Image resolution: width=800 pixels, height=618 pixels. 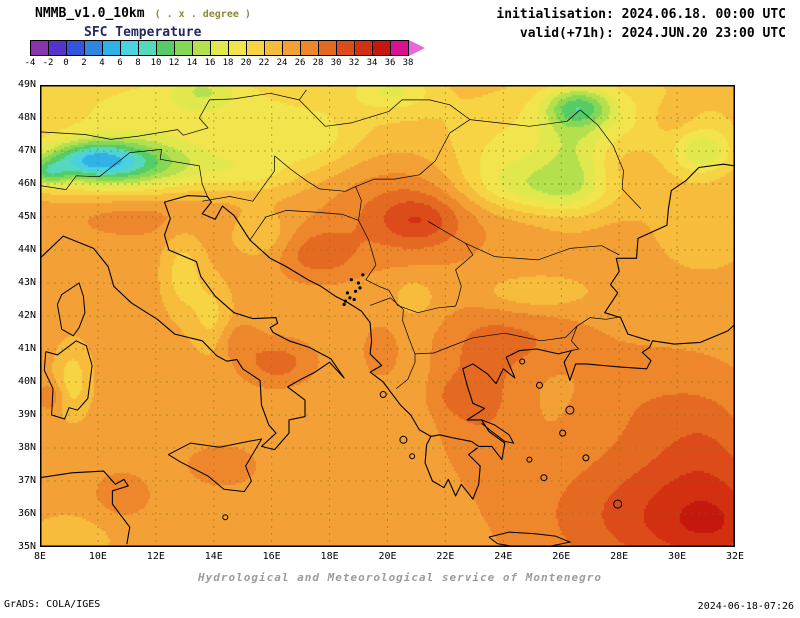 What do you see at coordinates (26, 84) in the screenshot?
I see `lat-tick-label: 49N` at bounding box center [26, 84].